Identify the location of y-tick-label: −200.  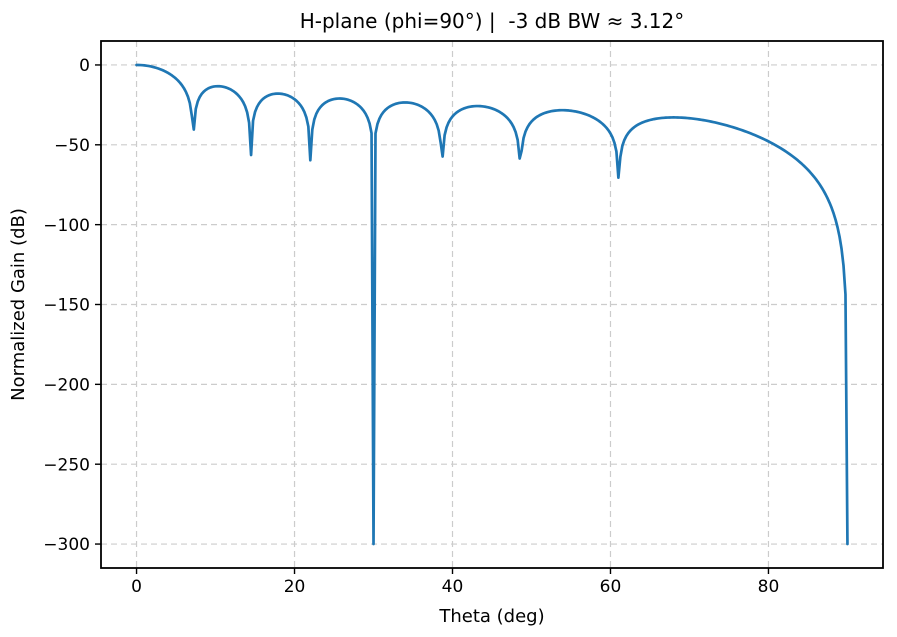
(66, 385).